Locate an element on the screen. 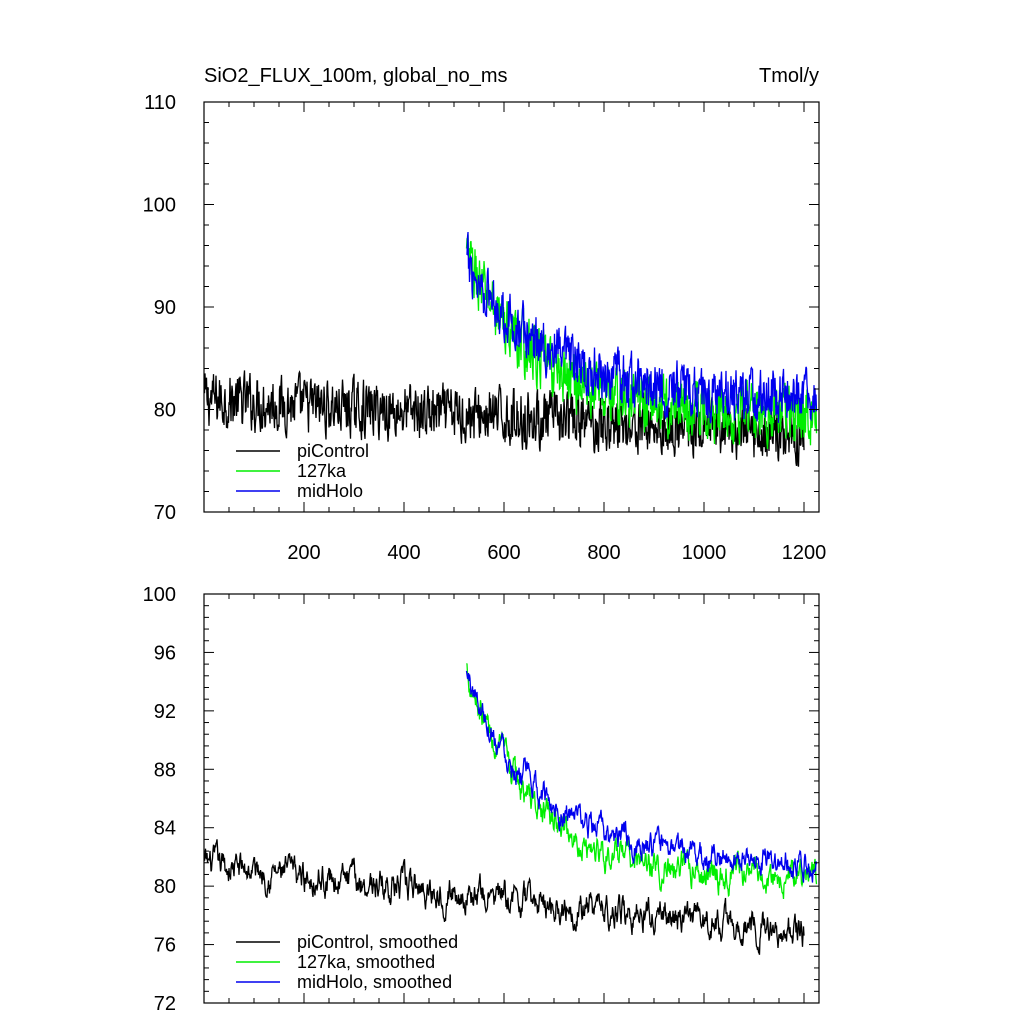  series-line-midholo-smoothed is located at coordinates (641, 776).